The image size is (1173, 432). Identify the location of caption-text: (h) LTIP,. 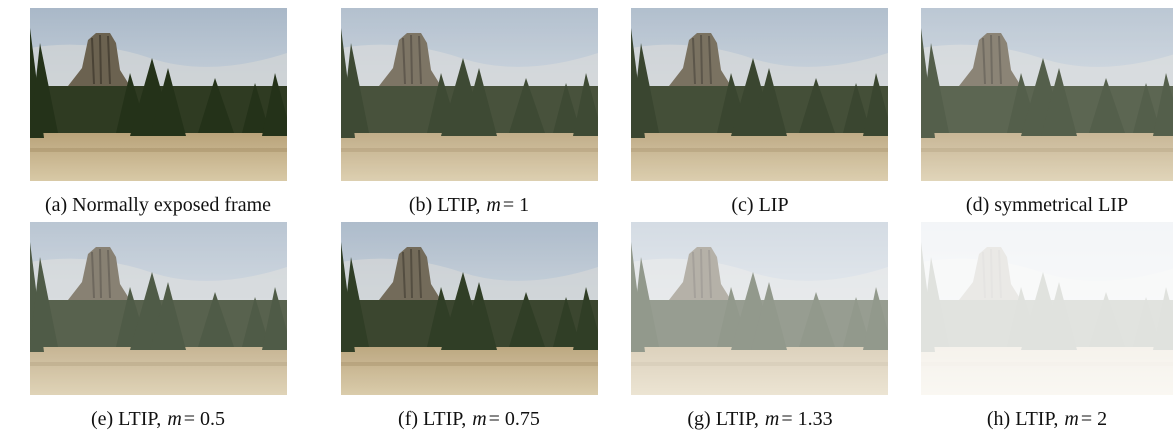
(1022, 419).